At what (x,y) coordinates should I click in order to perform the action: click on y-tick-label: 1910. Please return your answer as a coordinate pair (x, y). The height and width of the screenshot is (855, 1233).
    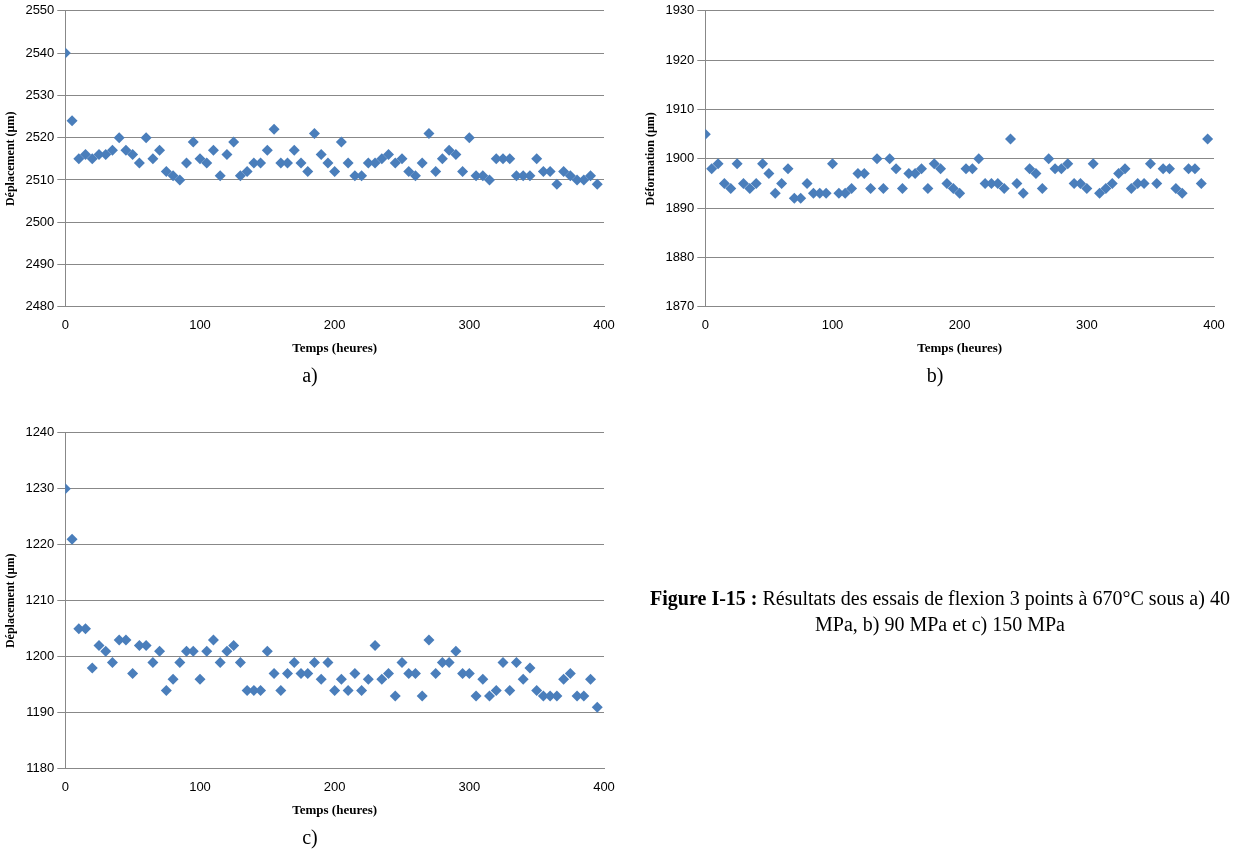
    Looking at the image, I should click on (680, 109).